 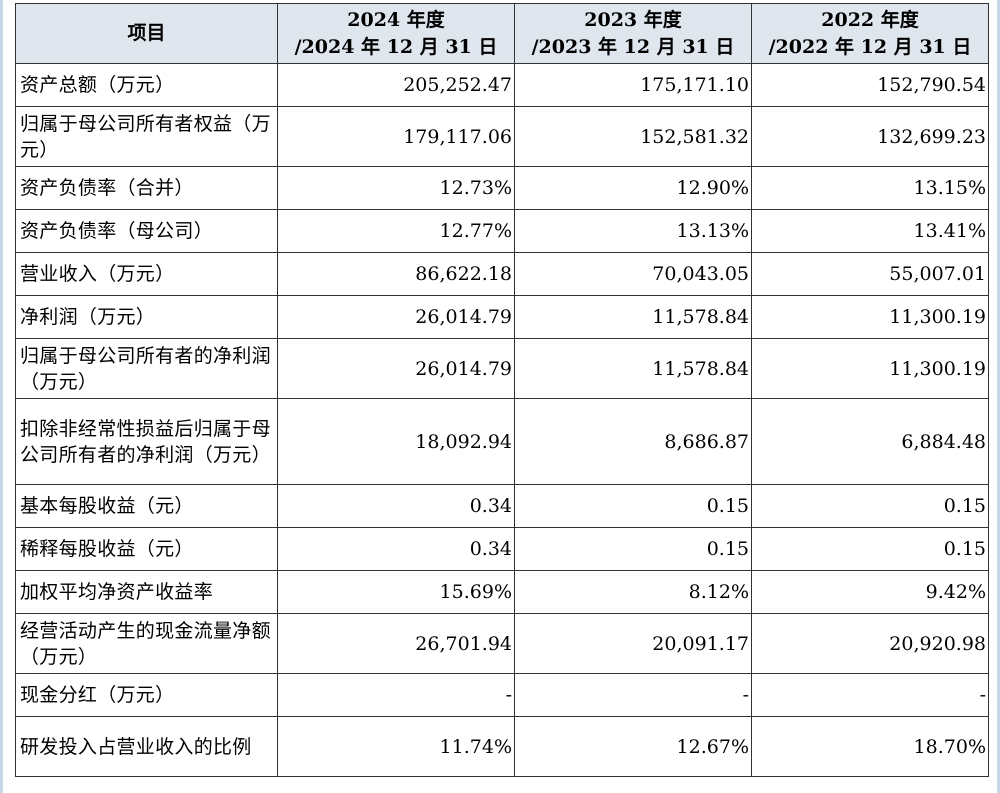 What do you see at coordinates (146, 549) in the screenshot?
I see `row-label: 稀释每股收益（元）` at bounding box center [146, 549].